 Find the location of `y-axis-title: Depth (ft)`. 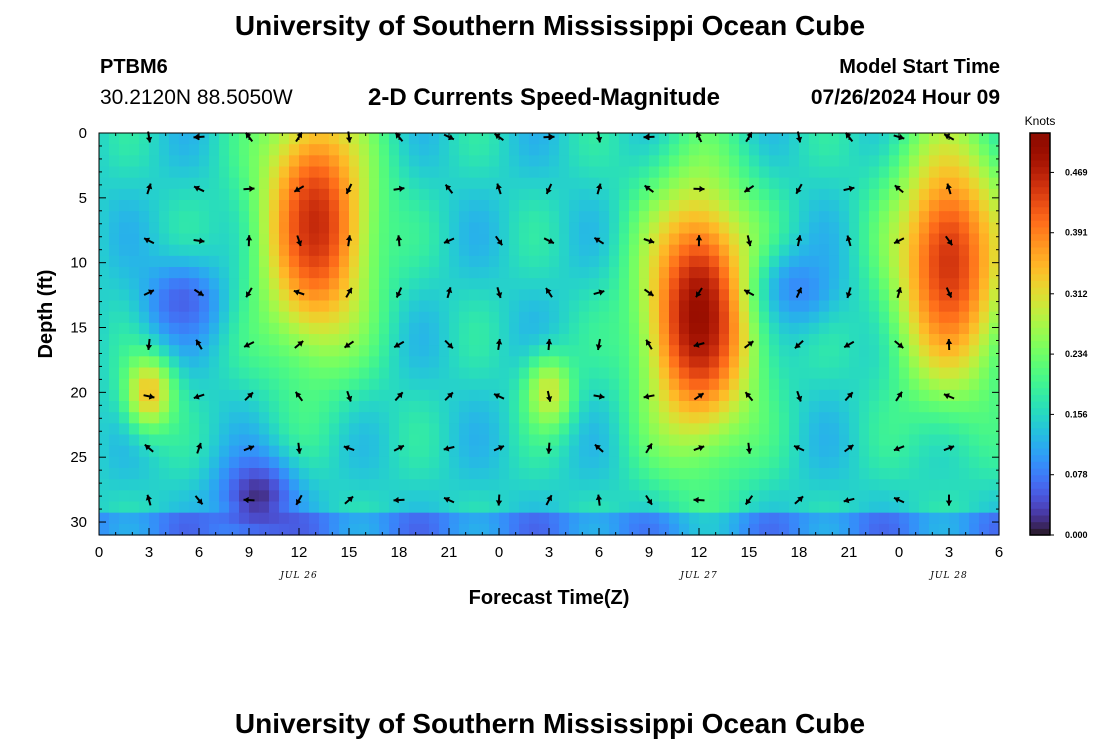

y-axis-title: Depth (ft) is located at coordinates (46, 314).